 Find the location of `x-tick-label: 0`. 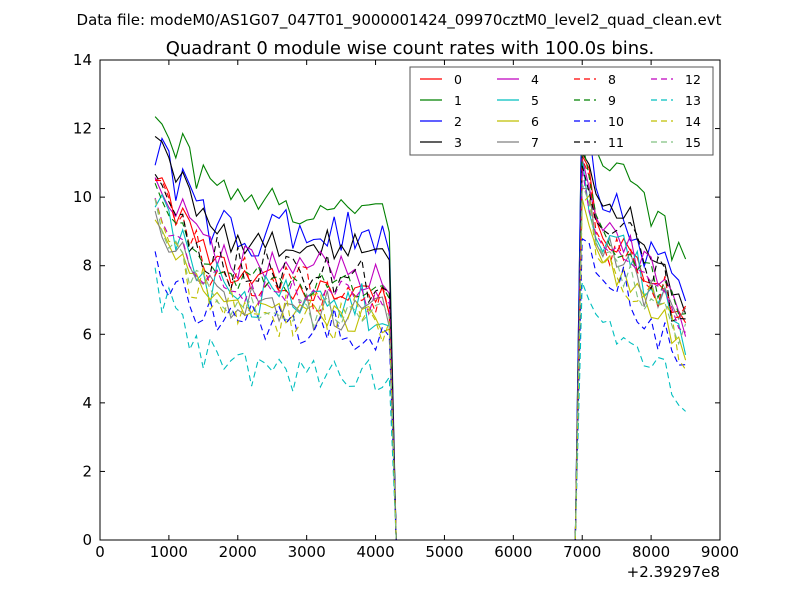

x-tick-label: 0 is located at coordinates (100, 552).